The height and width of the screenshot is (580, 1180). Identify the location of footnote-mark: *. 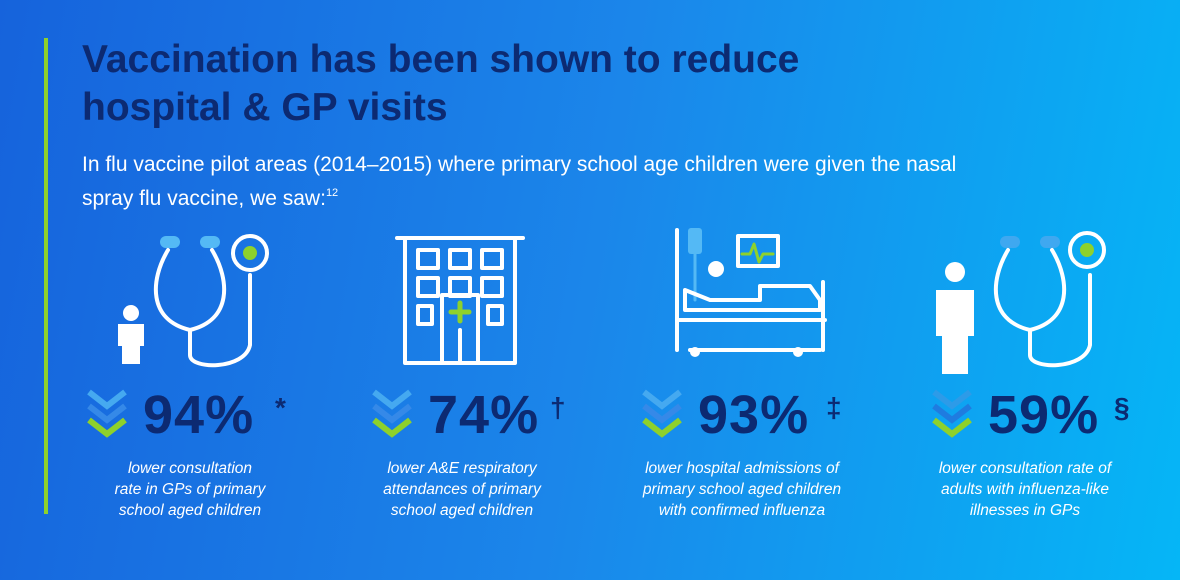
(280, 407).